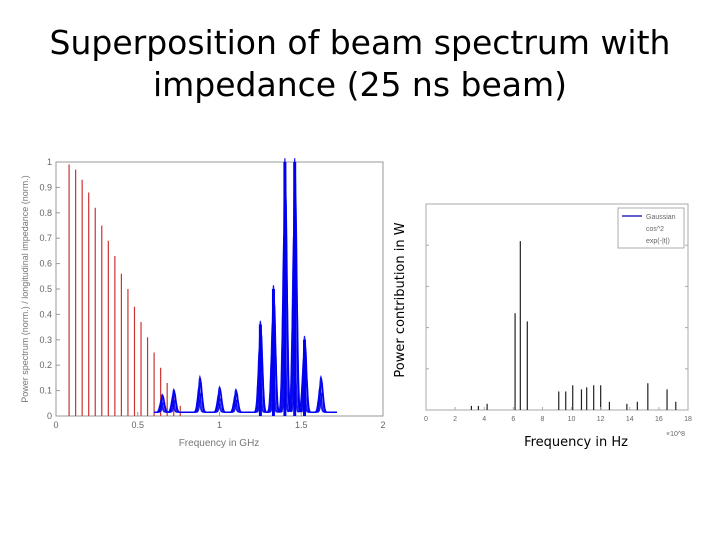 The height and width of the screenshot is (540, 720). I want to click on legend: Gaussian cos^2 exp(-|t|), so click(651, 228).